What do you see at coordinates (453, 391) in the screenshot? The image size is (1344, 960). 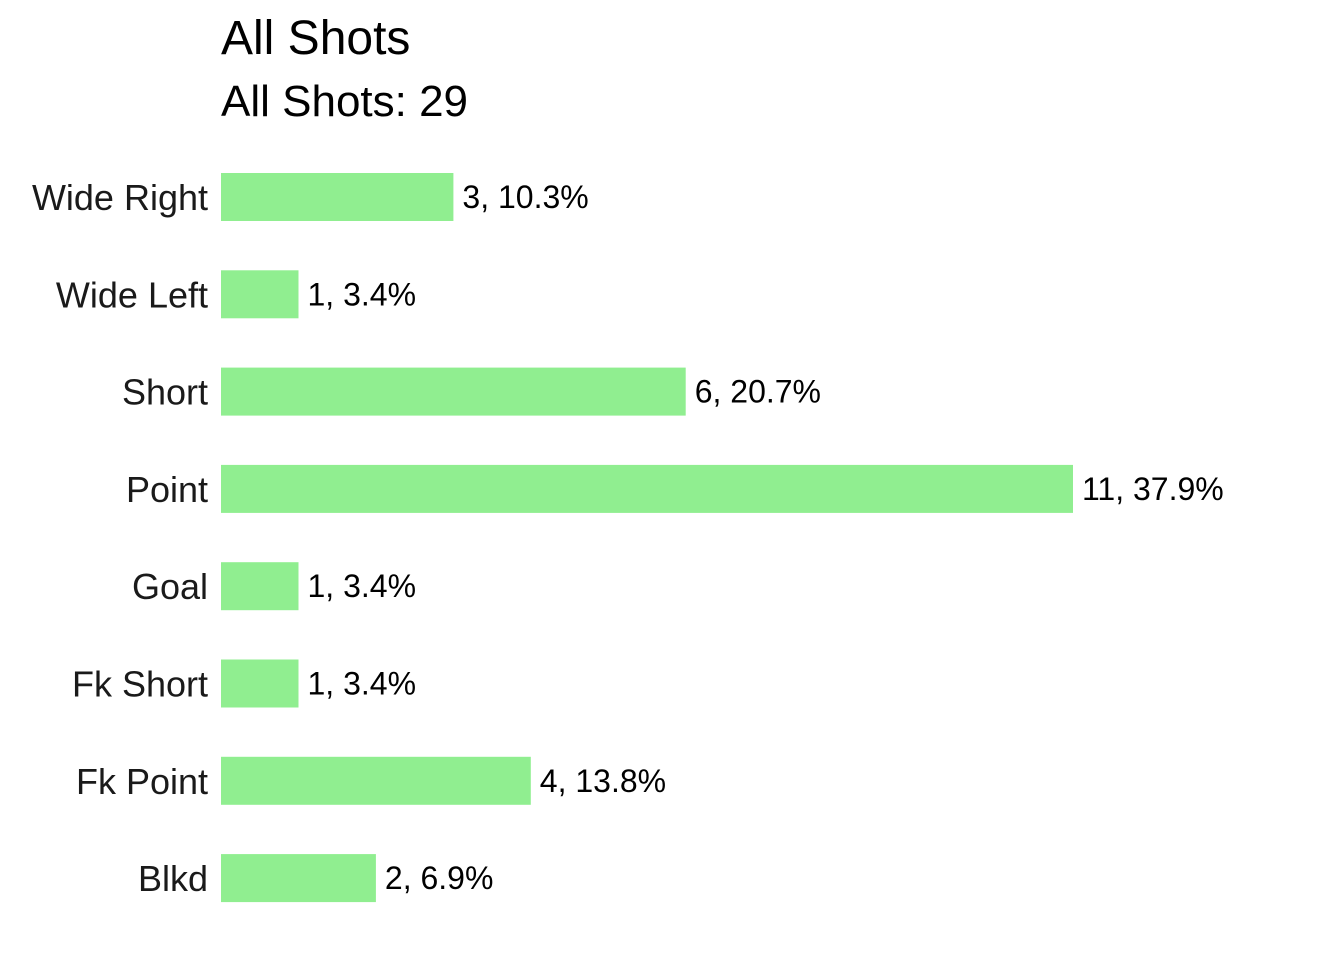 I see `bar-short` at bounding box center [453, 391].